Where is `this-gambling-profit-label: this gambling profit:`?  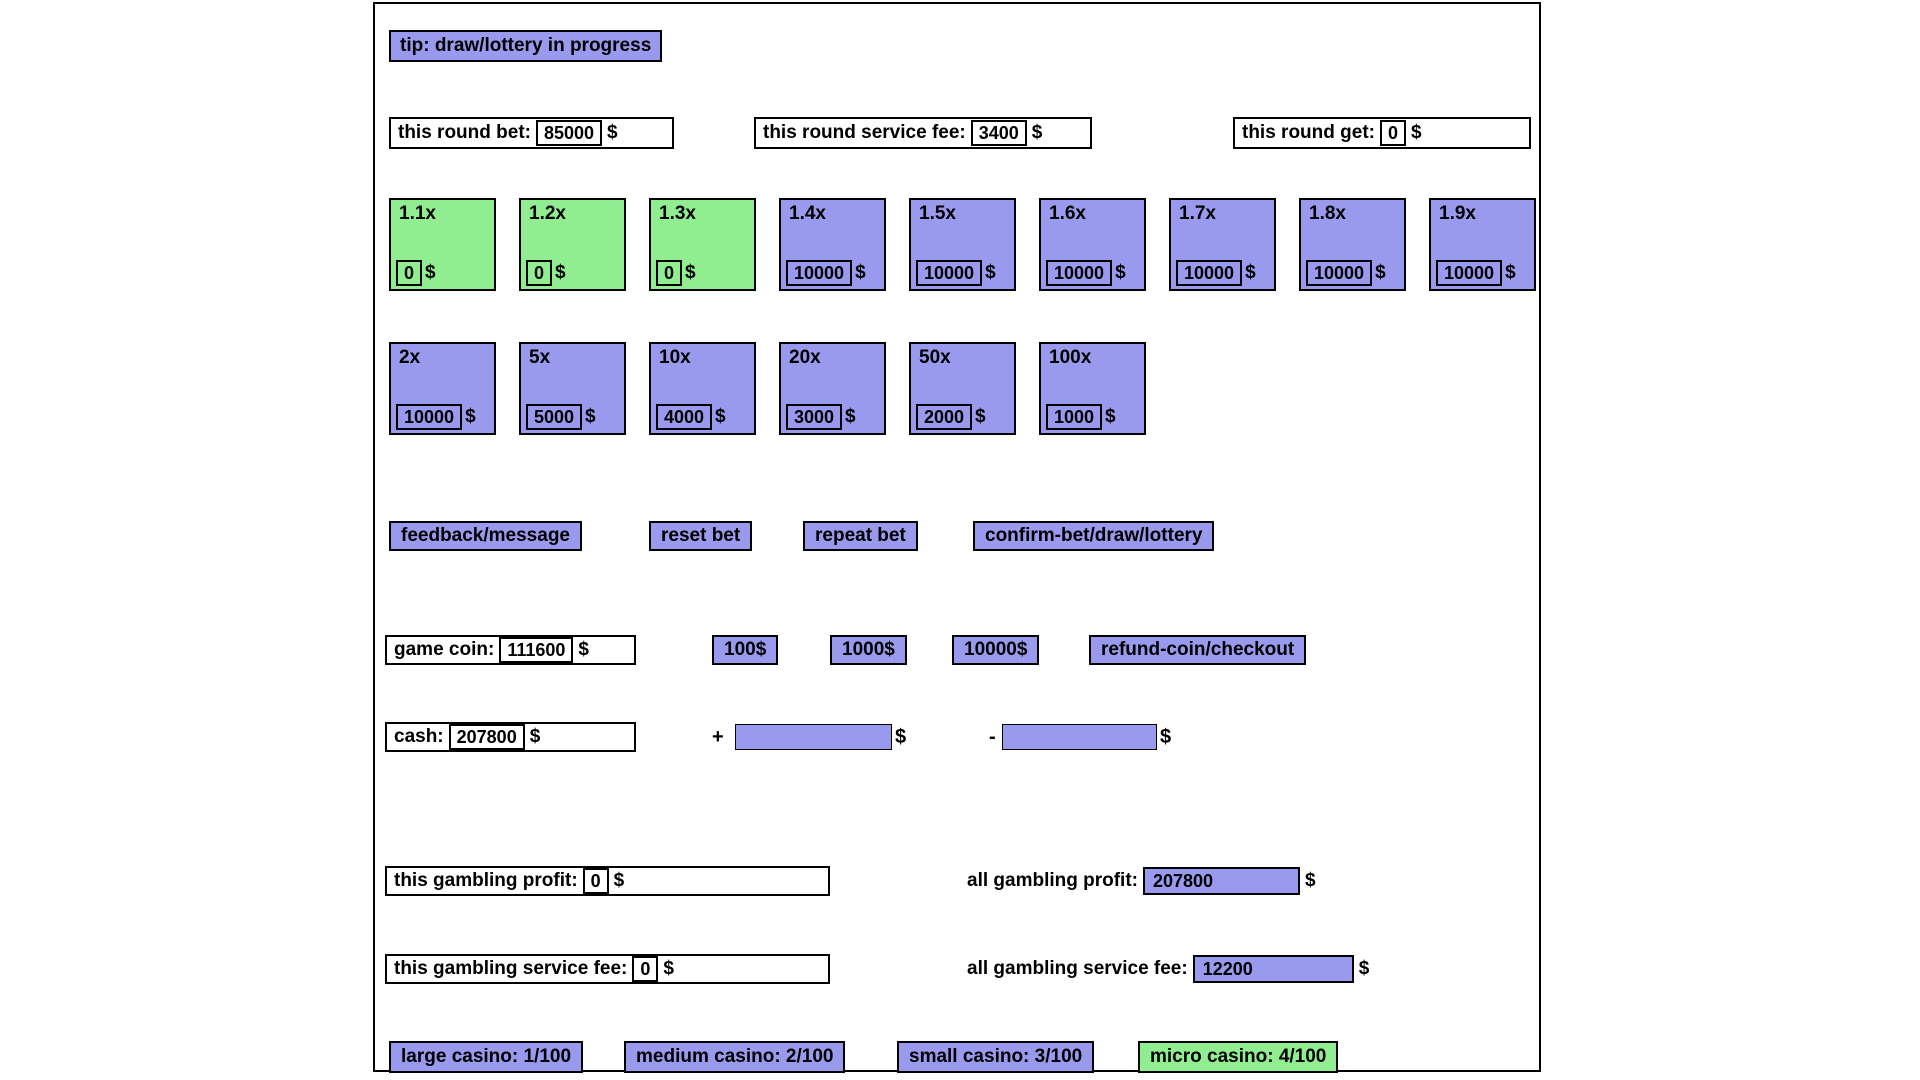 this-gambling-profit-label: this gambling profit: is located at coordinates (486, 880).